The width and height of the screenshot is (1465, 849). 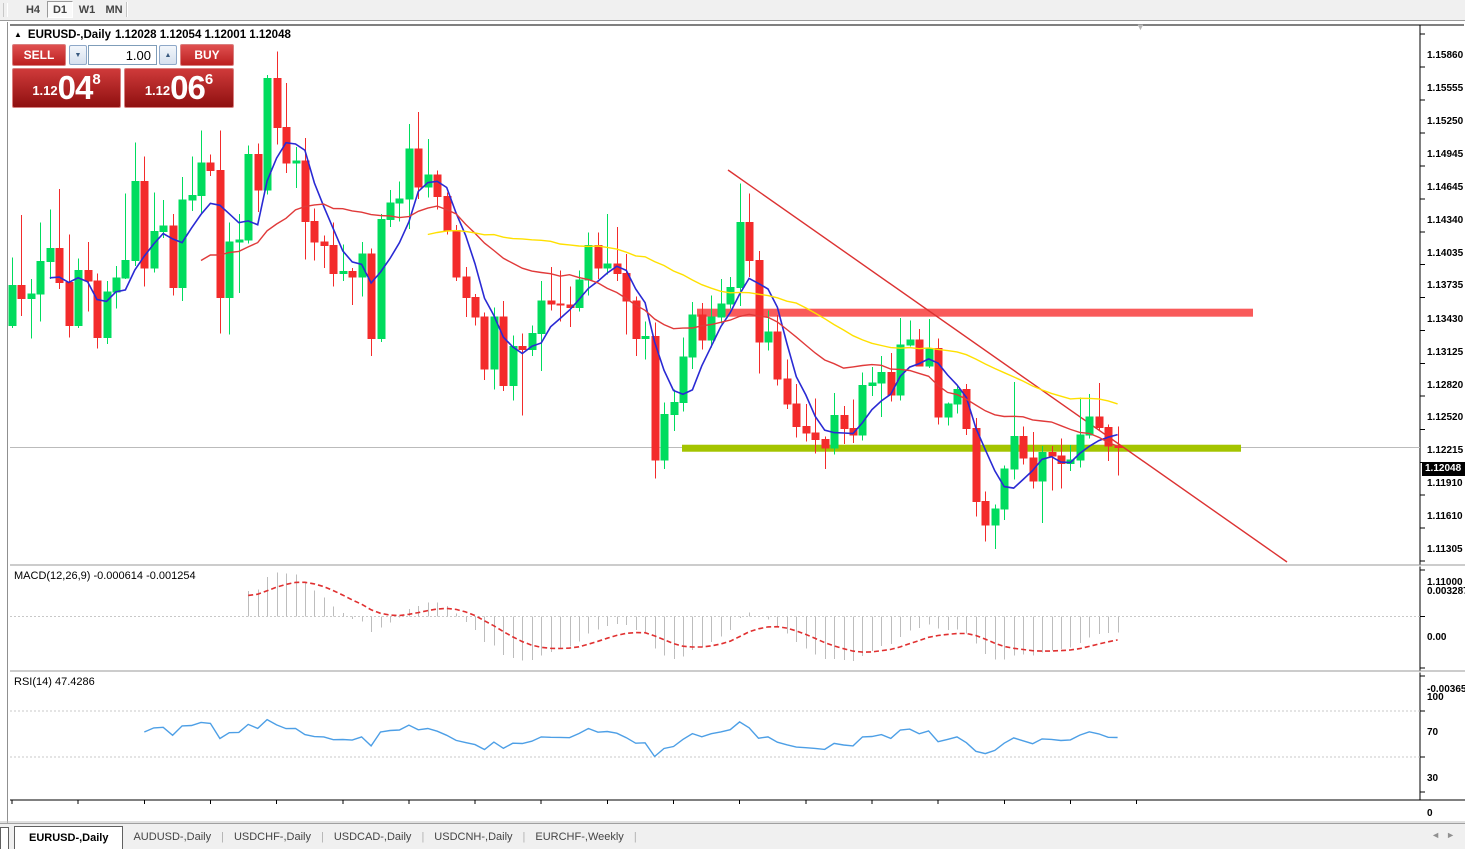 What do you see at coordinates (975, 312) in the screenshot?
I see `resistance-line` at bounding box center [975, 312].